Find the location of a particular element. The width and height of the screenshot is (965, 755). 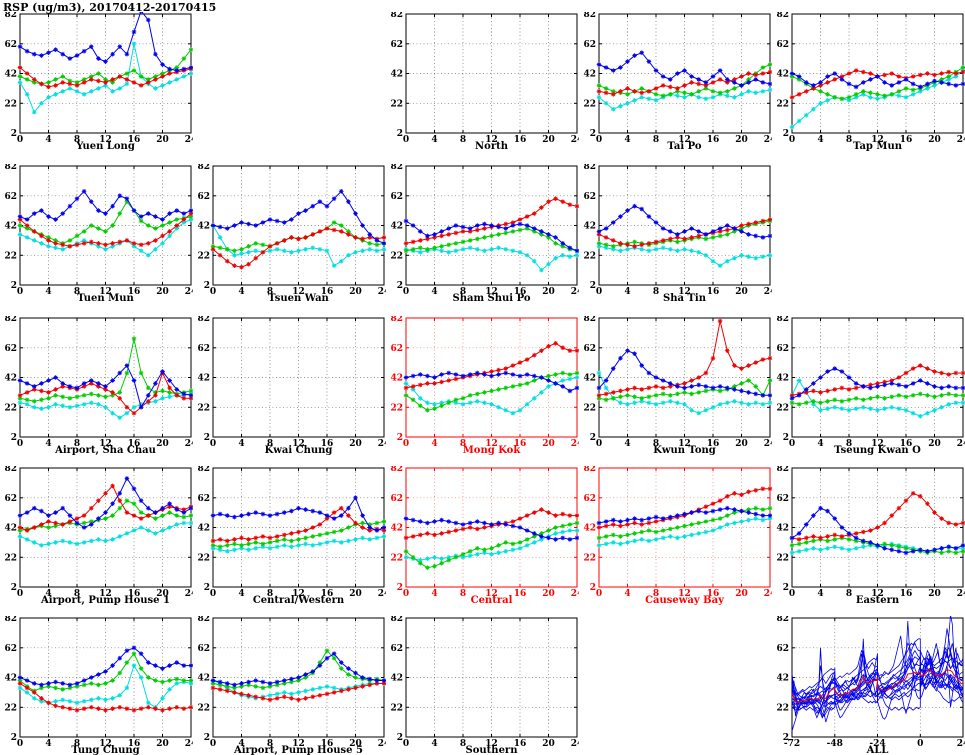

chart-panel-yuen-long: 22242628204812162024Yuen Long is located at coordinates (98, 81).